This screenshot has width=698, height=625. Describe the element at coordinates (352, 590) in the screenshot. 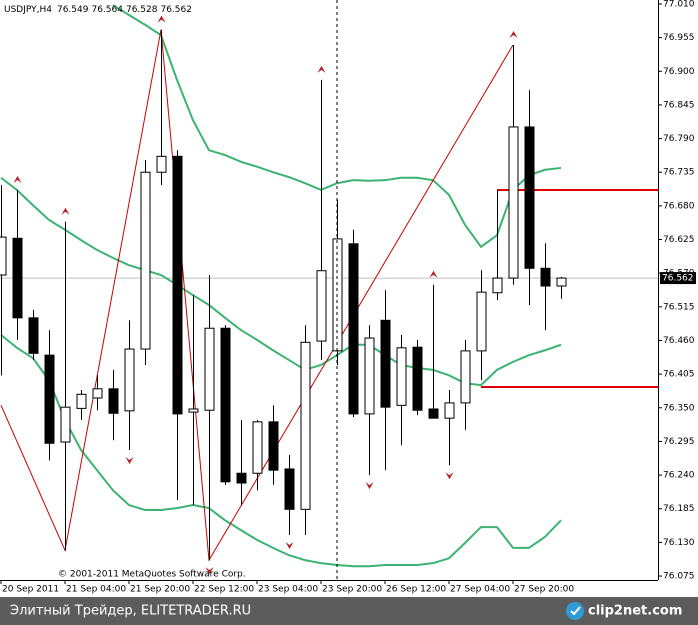

I see `x-tick-label: 23 Sep 20:00` at that location.